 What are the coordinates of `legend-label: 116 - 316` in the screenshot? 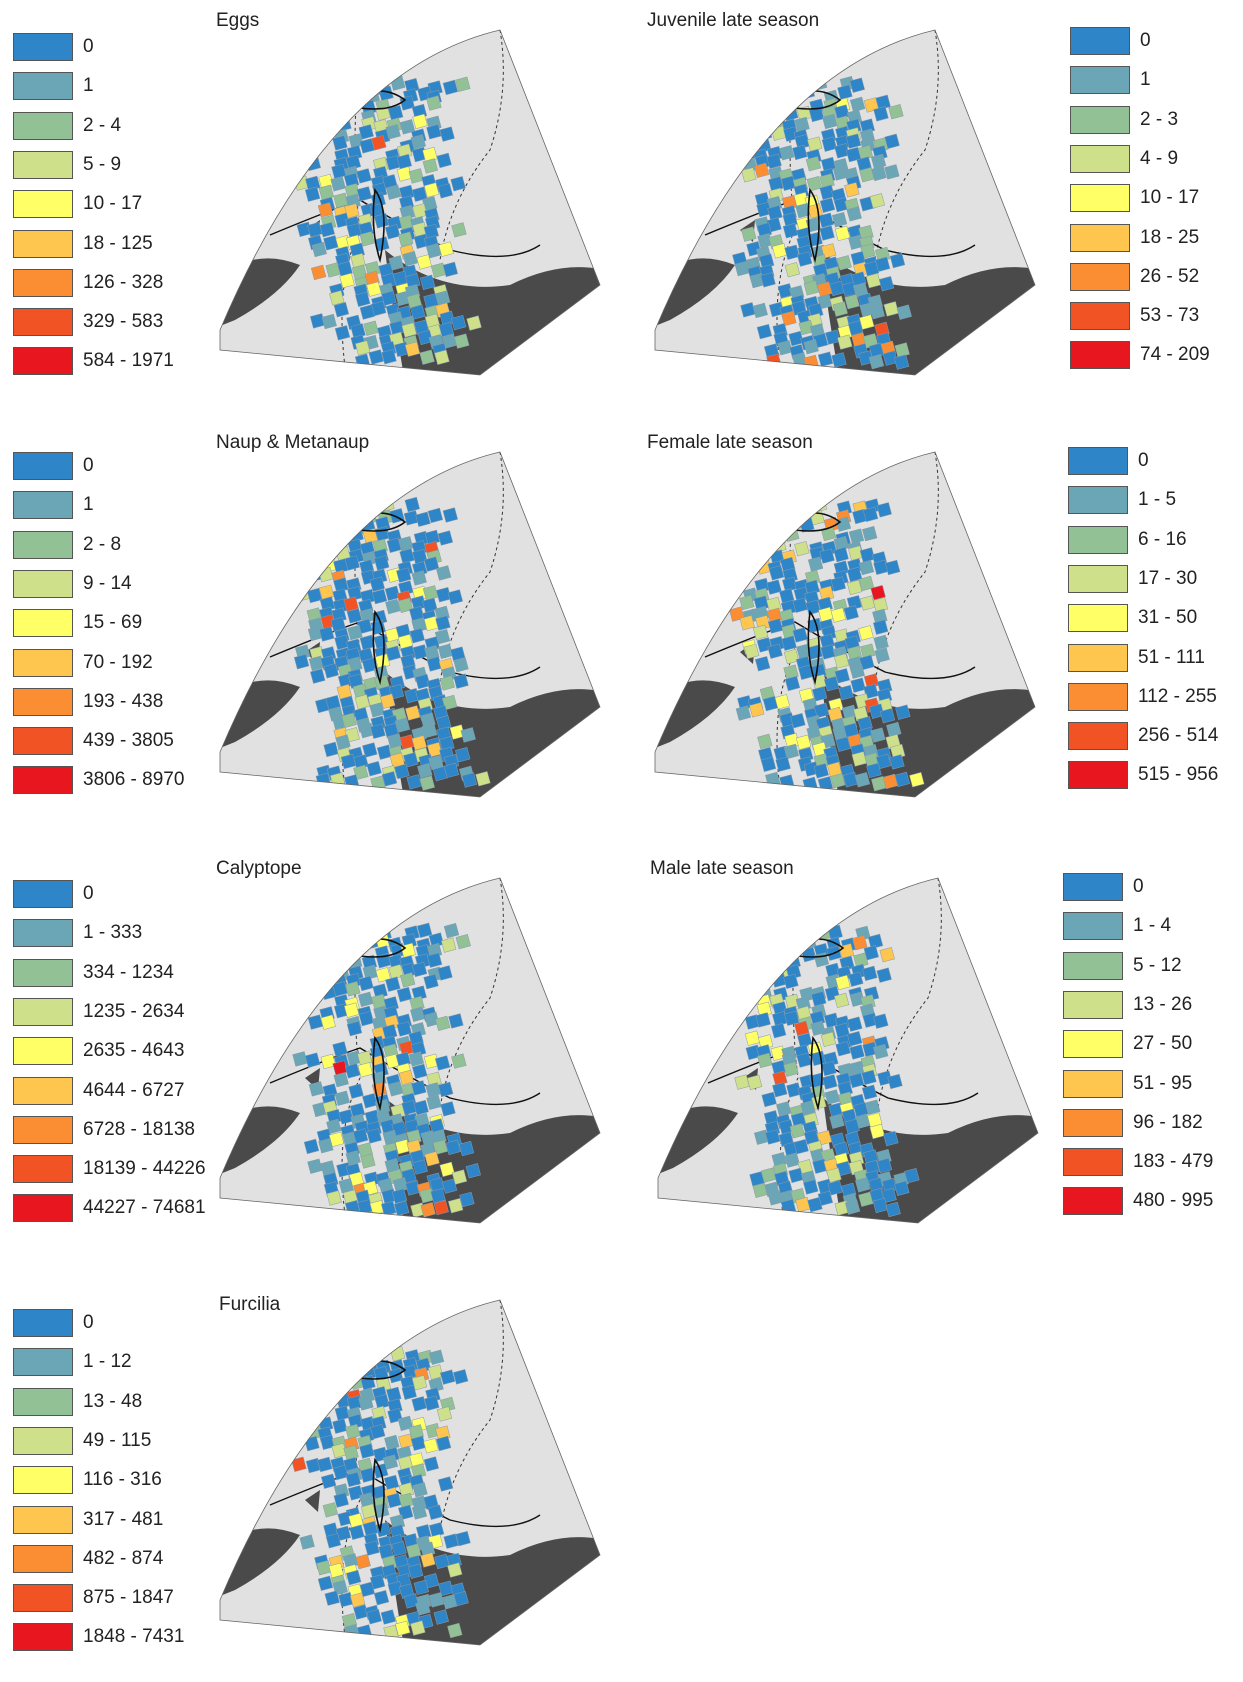 It's located at (122, 1480).